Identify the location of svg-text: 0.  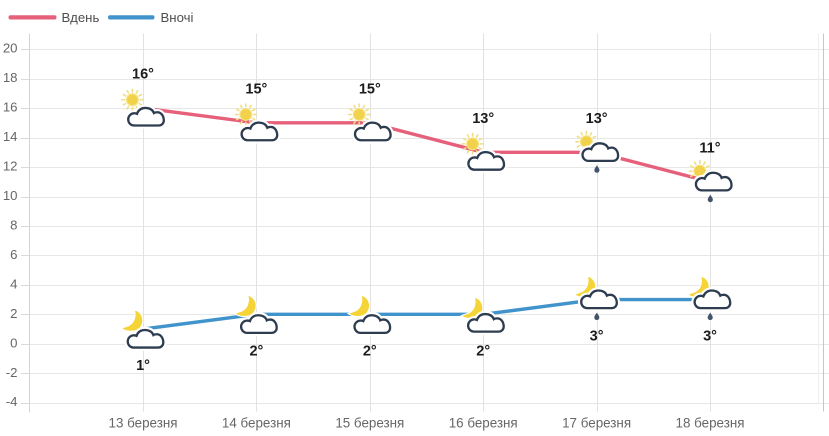
(13, 342).